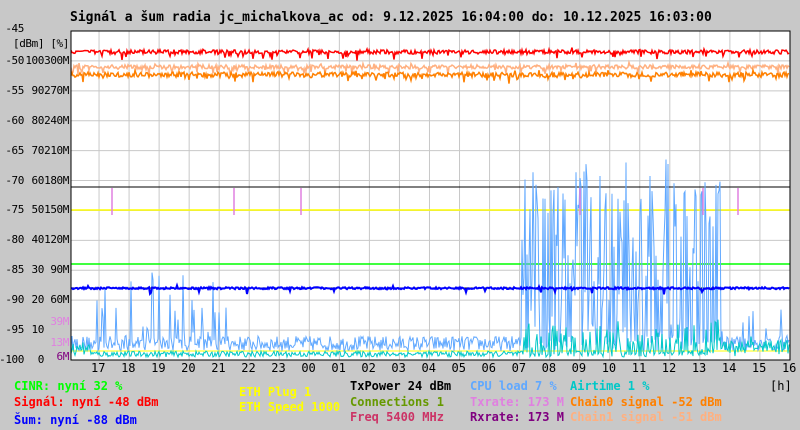 The width and height of the screenshot is (800, 430). Describe the element at coordinates (218, 368) in the screenshot. I see `x-tick-label: 21` at that location.